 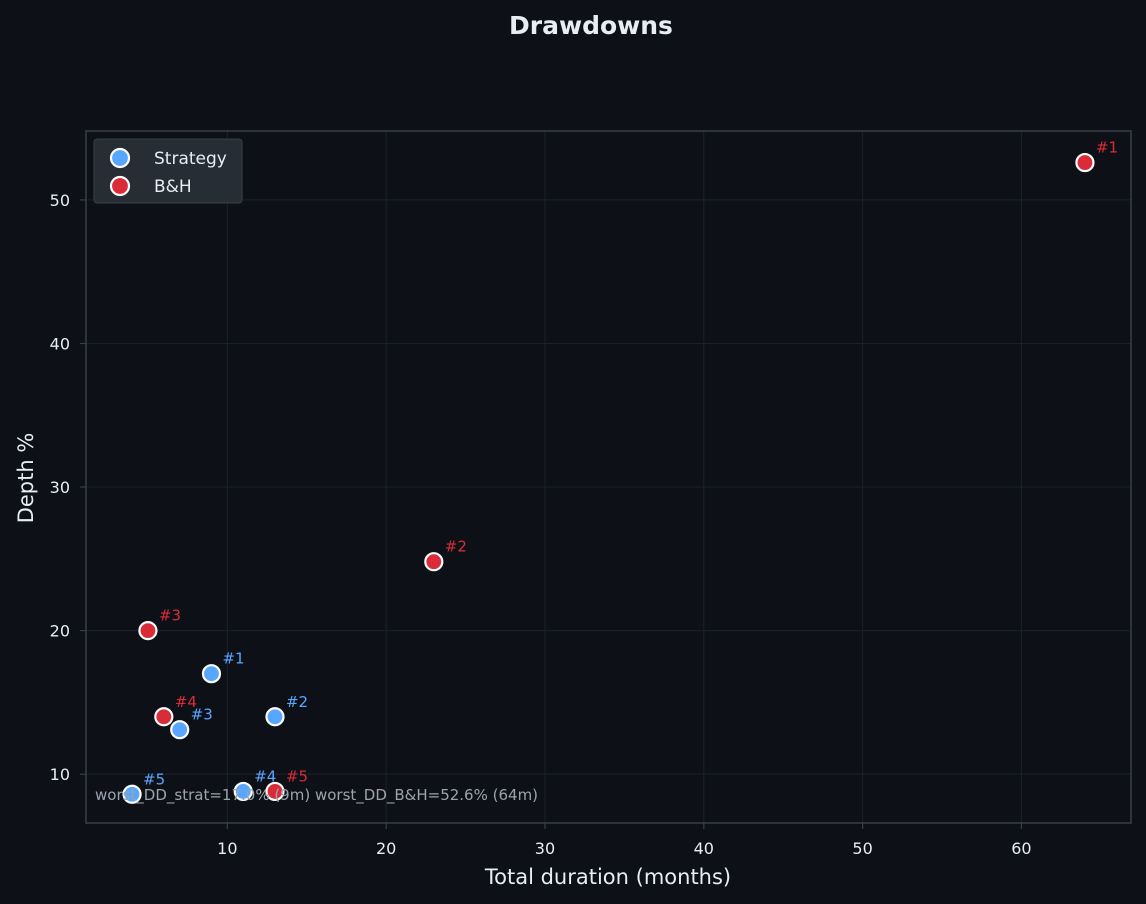 What do you see at coordinates (60, 200) in the screenshot?
I see `y-tick-label: 50` at bounding box center [60, 200].